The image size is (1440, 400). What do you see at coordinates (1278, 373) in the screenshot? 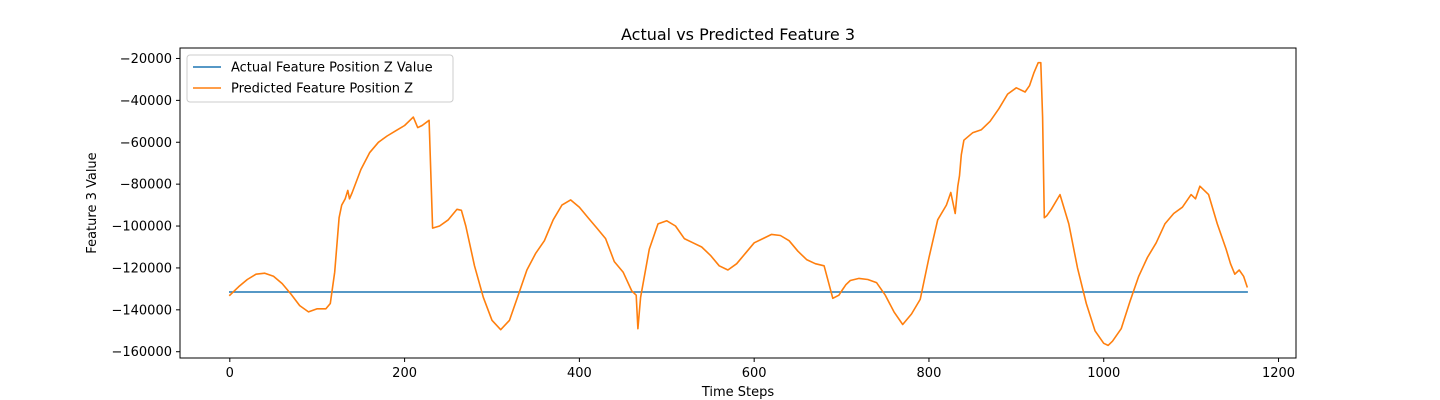
I see `x-tick-label: 1200` at bounding box center [1278, 373].